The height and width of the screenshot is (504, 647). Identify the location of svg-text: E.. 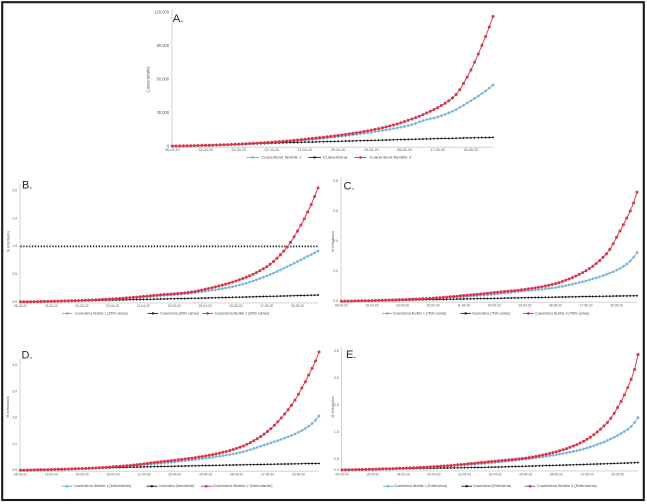
(351, 355).